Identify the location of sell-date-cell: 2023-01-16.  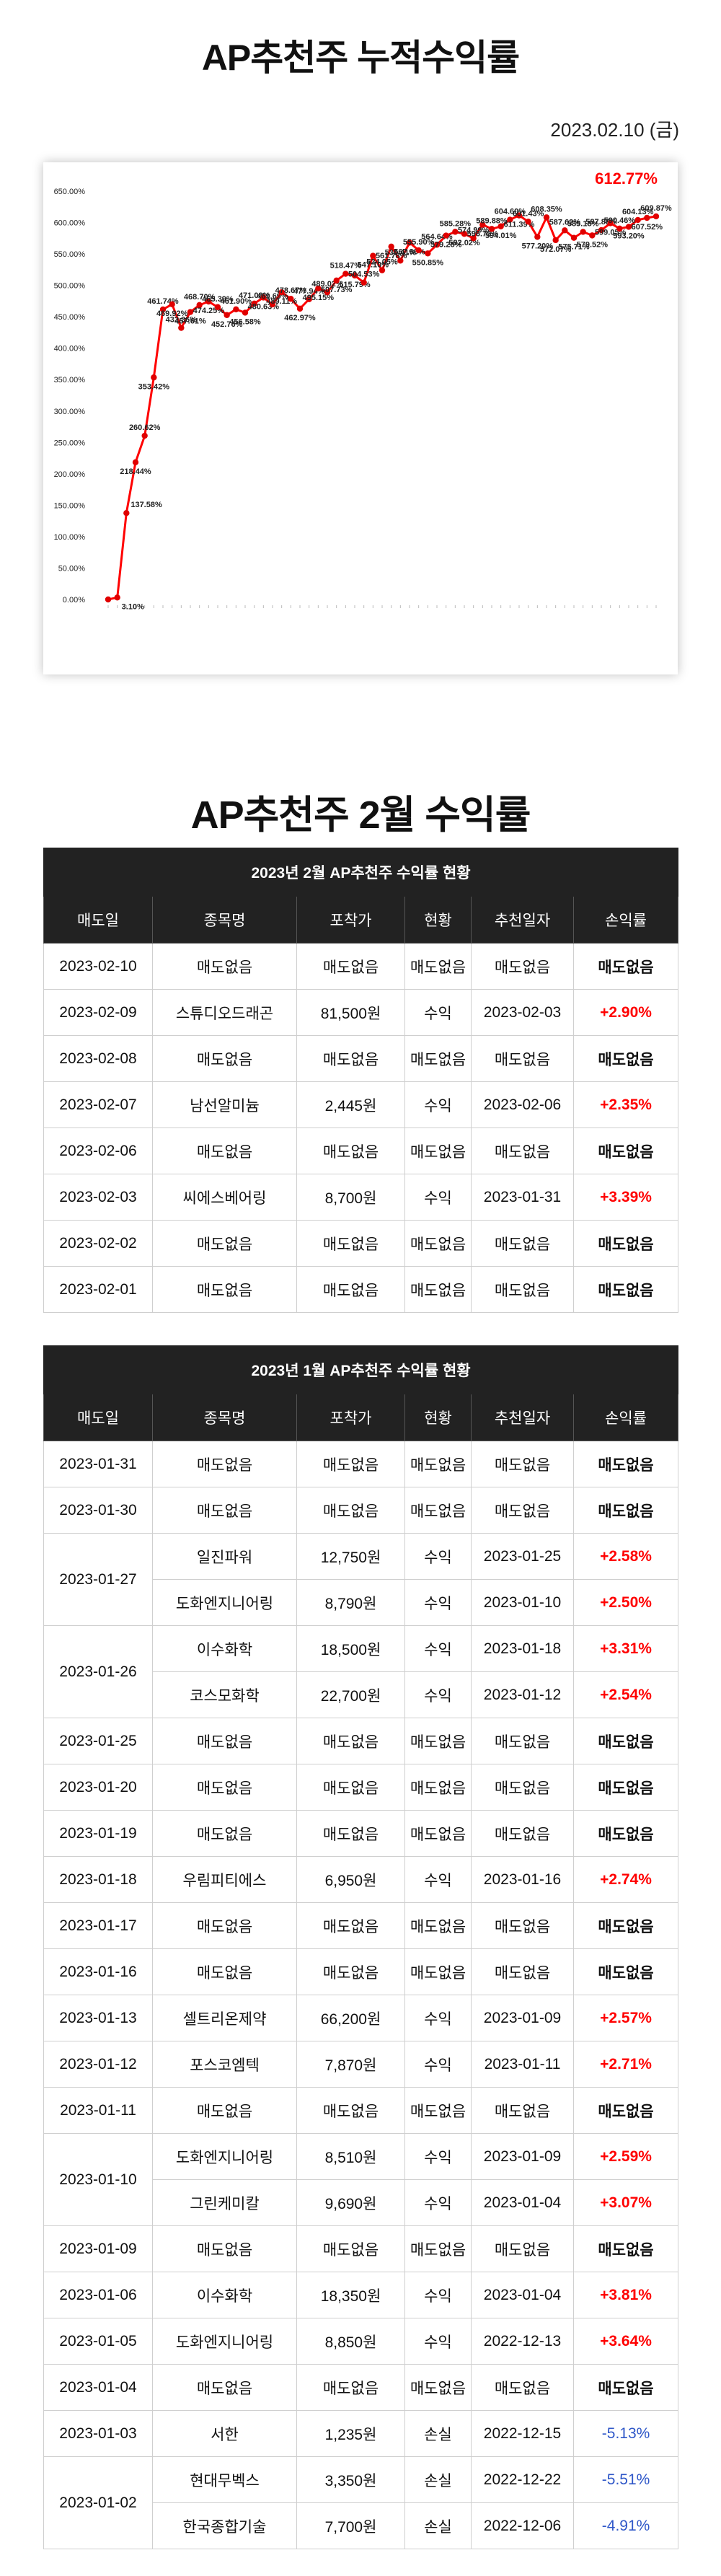
(98, 1971).